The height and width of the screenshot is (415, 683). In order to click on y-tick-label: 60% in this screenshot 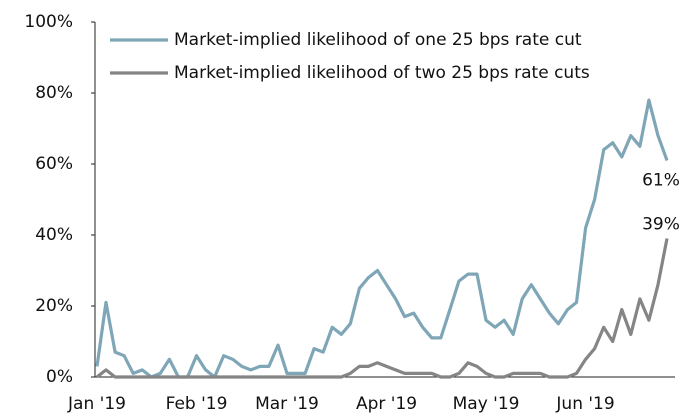, I will do `click(54, 164)`.